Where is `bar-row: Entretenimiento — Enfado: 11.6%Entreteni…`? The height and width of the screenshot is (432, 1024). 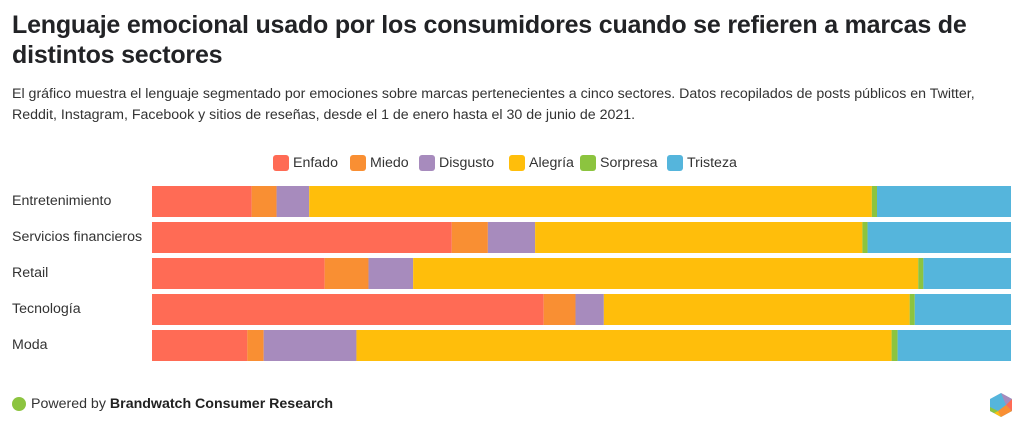
bar-row: Entretenimiento — Enfado: 11.6%Entreteni… is located at coordinates (581, 201).